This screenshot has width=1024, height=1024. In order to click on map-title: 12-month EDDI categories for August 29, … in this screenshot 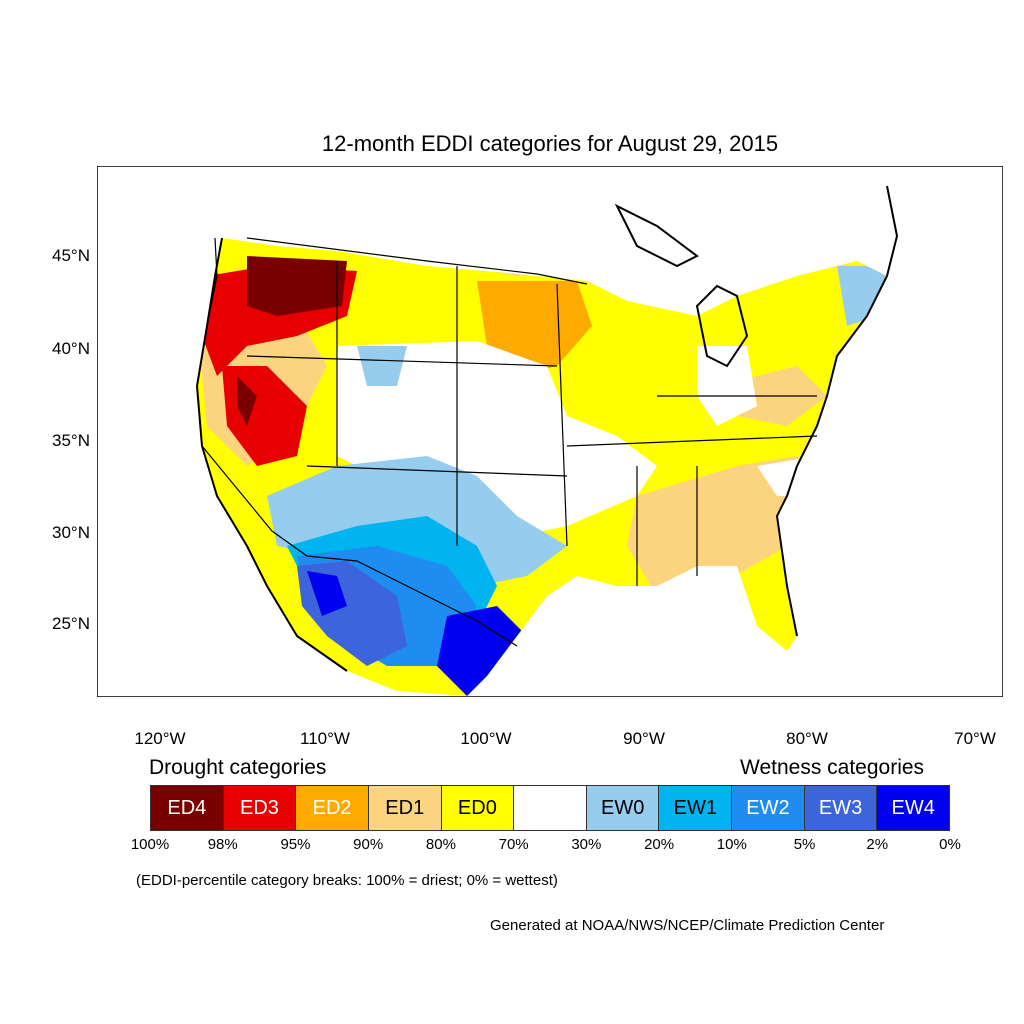, I will do `click(550, 143)`.